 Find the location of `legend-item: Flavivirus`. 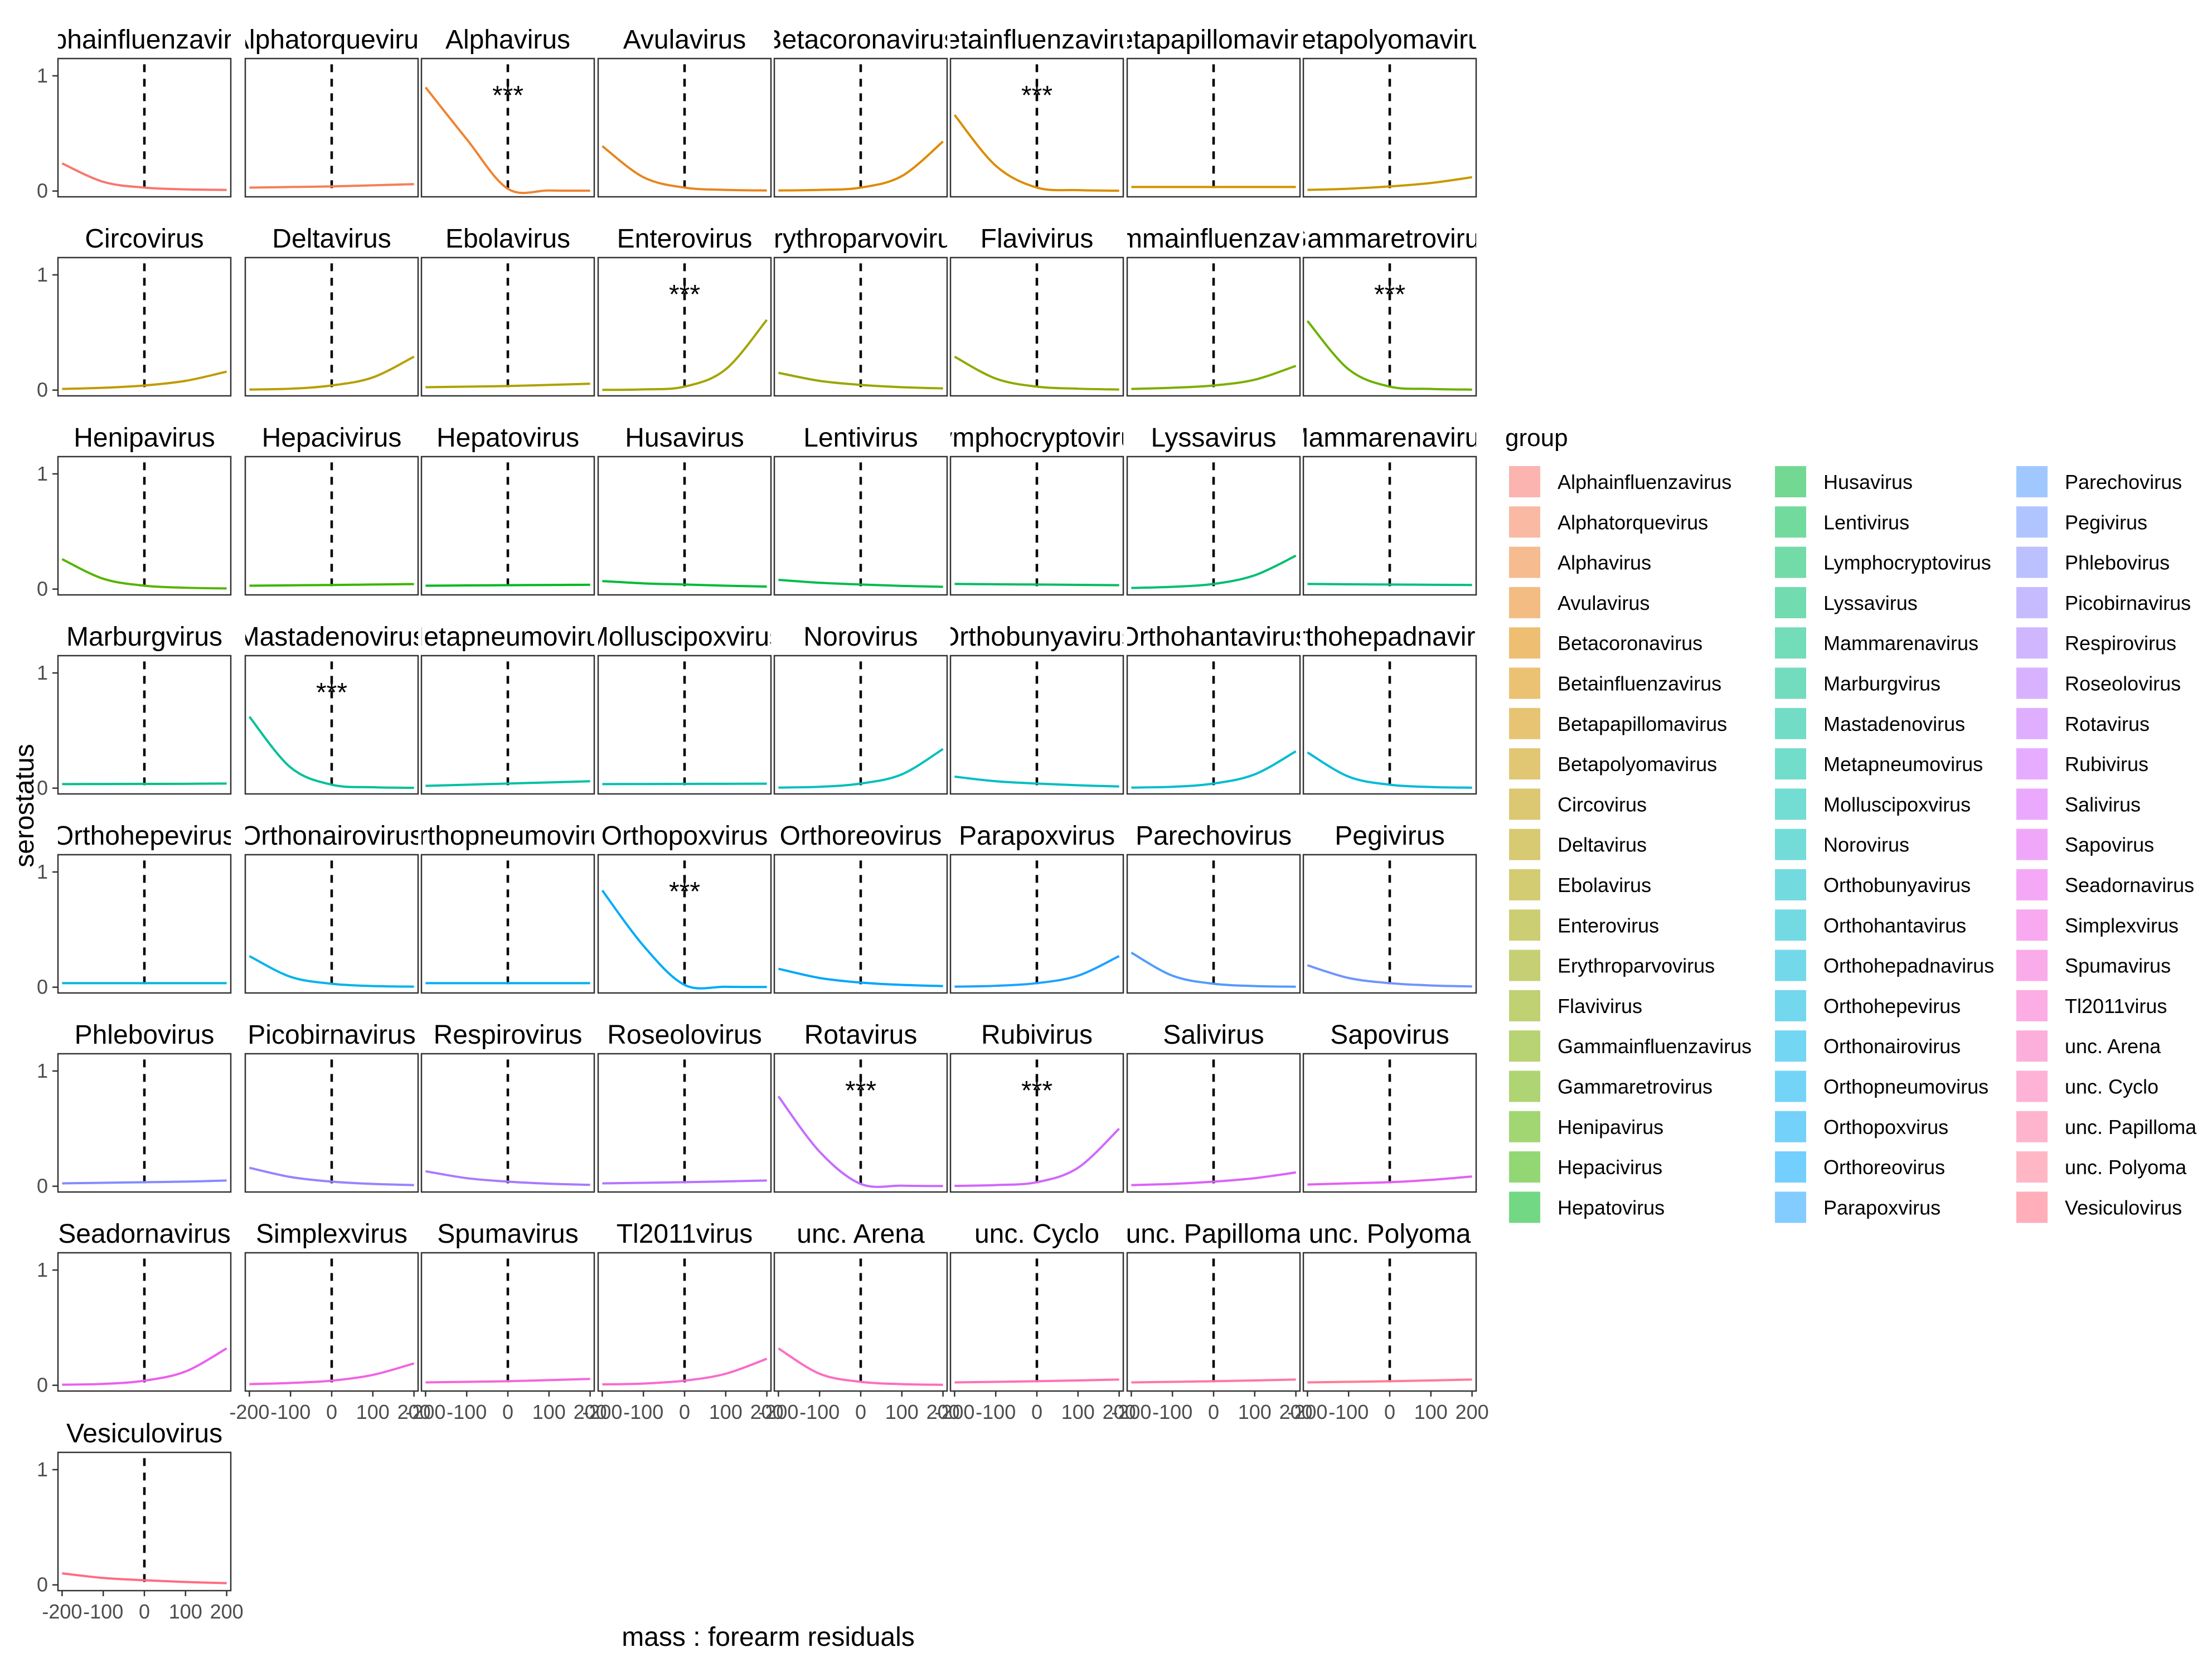

legend-item: Flavivirus is located at coordinates (1575, 1006).